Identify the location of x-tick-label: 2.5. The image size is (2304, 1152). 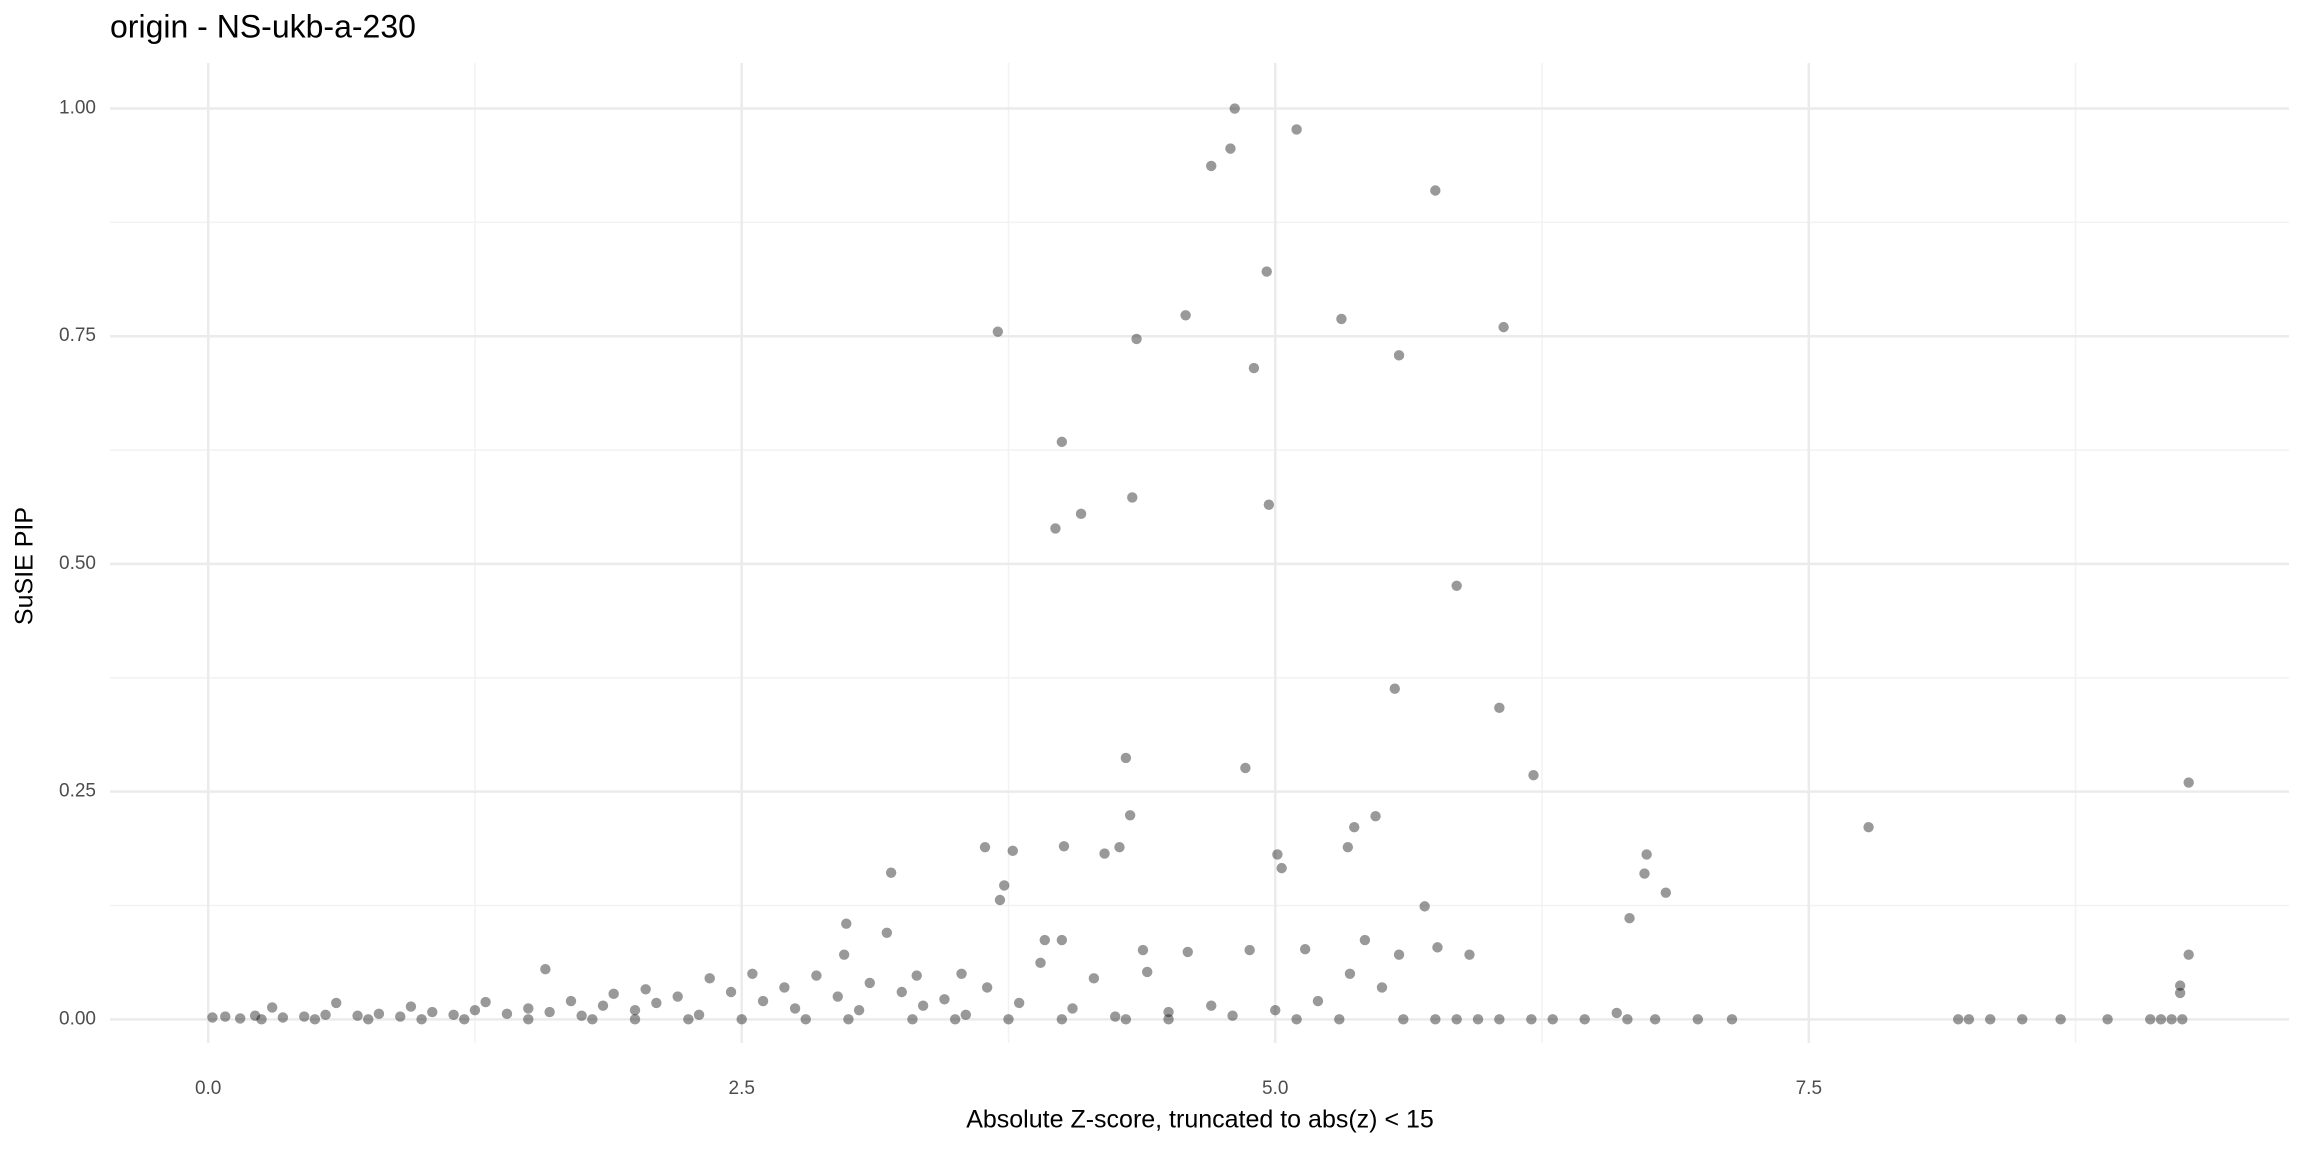
(742, 1088).